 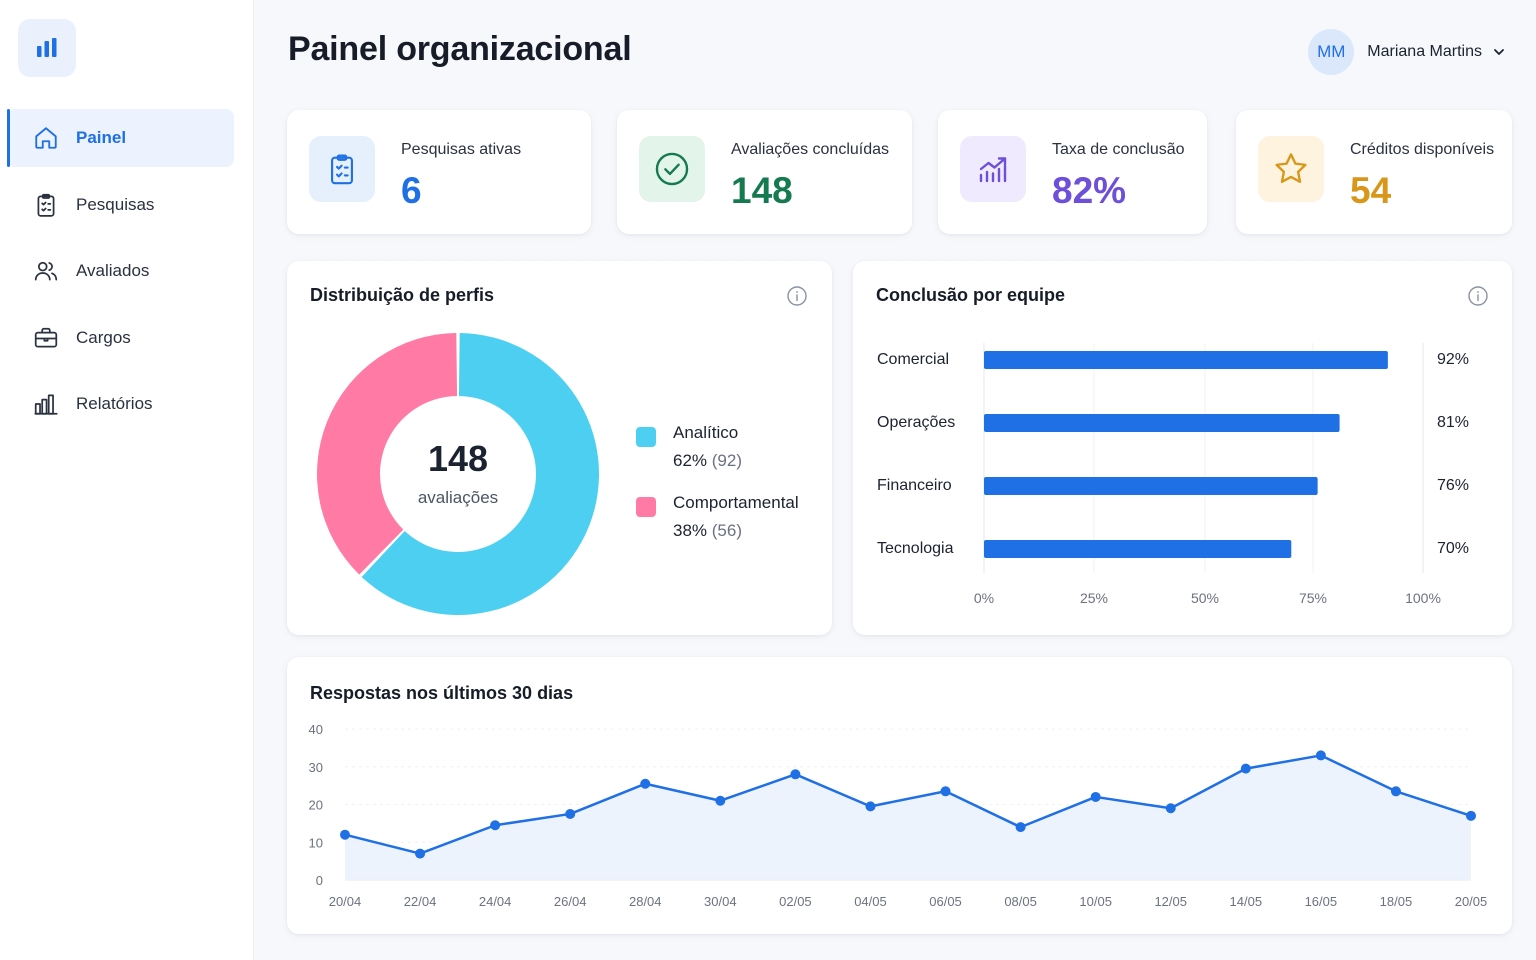 I want to click on donut-center-label: avaliações, so click(x=458, y=497).